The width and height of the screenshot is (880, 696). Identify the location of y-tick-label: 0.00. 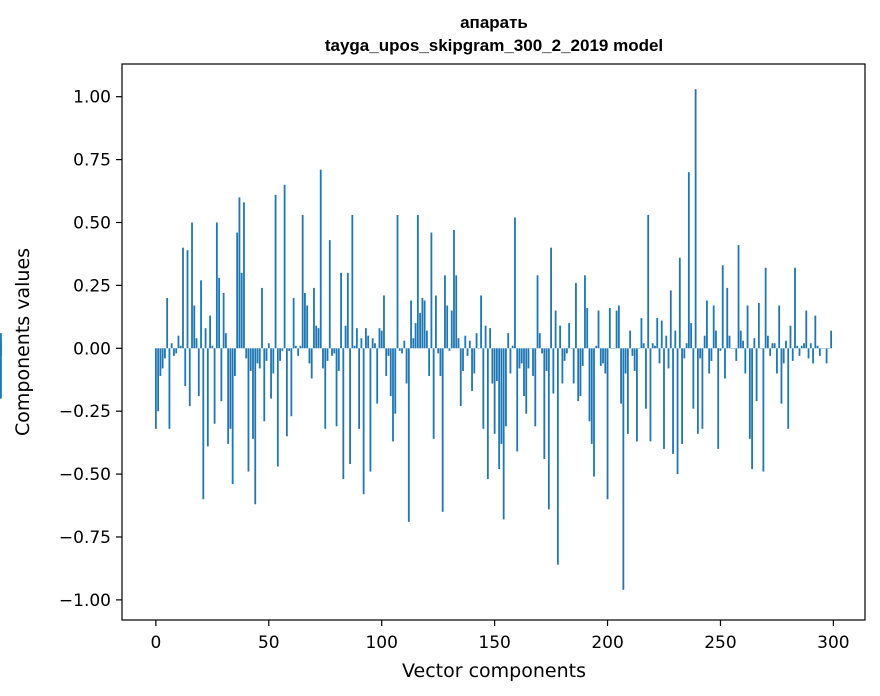
(92, 349).